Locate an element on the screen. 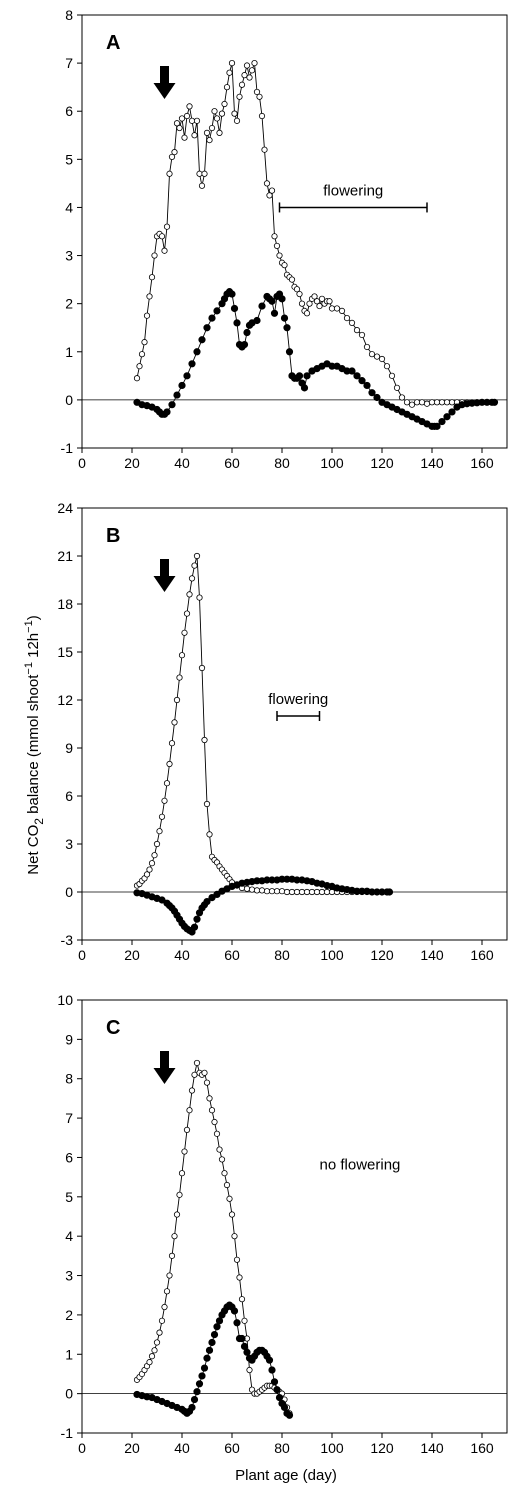 Image resolution: width=512 pixels, height=1491 pixels. panel-b-x-tick-label: 40 is located at coordinates (182, 955).